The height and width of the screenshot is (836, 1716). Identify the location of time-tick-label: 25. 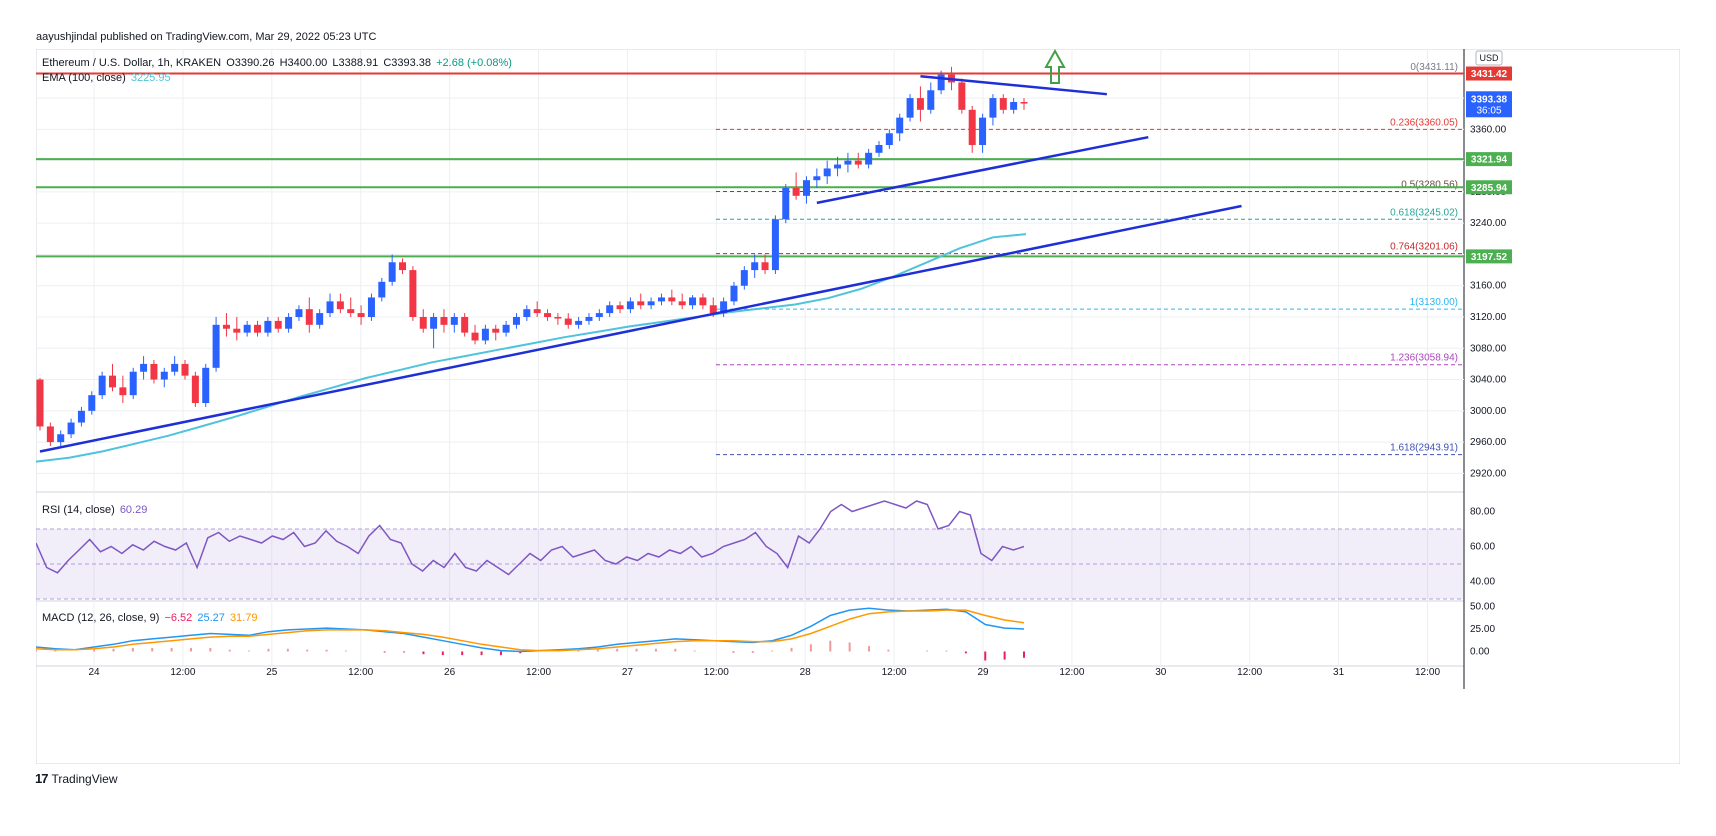
(272, 672).